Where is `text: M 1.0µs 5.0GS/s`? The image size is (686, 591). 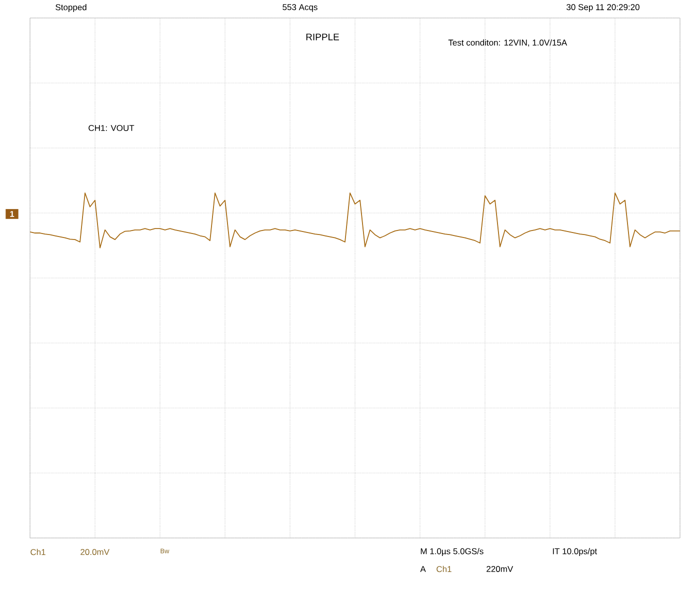
text: M 1.0µs 5.0GS/s is located at coordinates (452, 552).